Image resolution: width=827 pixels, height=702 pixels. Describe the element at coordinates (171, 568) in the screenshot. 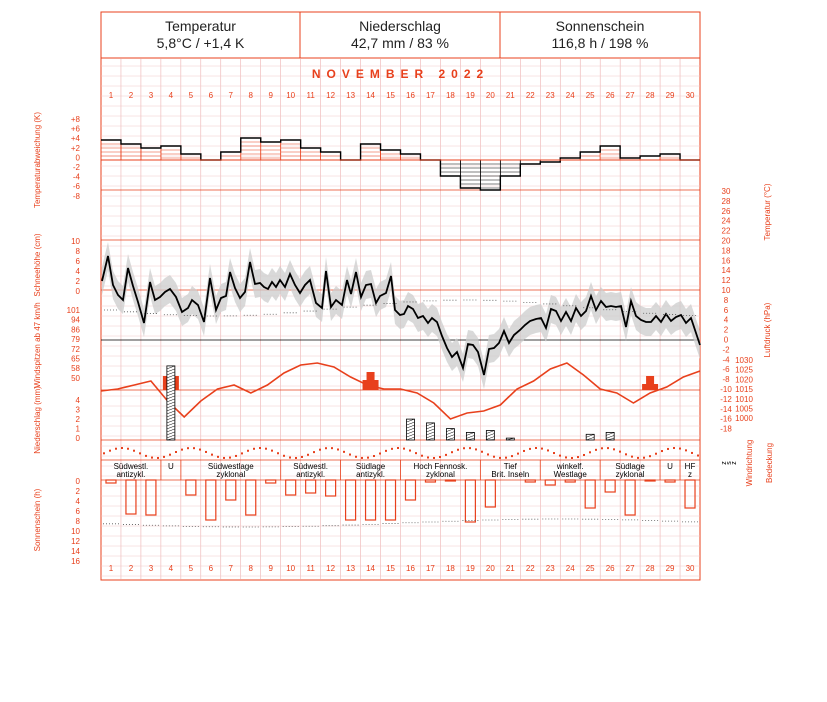

I see `day-label-bottom: 4` at that location.